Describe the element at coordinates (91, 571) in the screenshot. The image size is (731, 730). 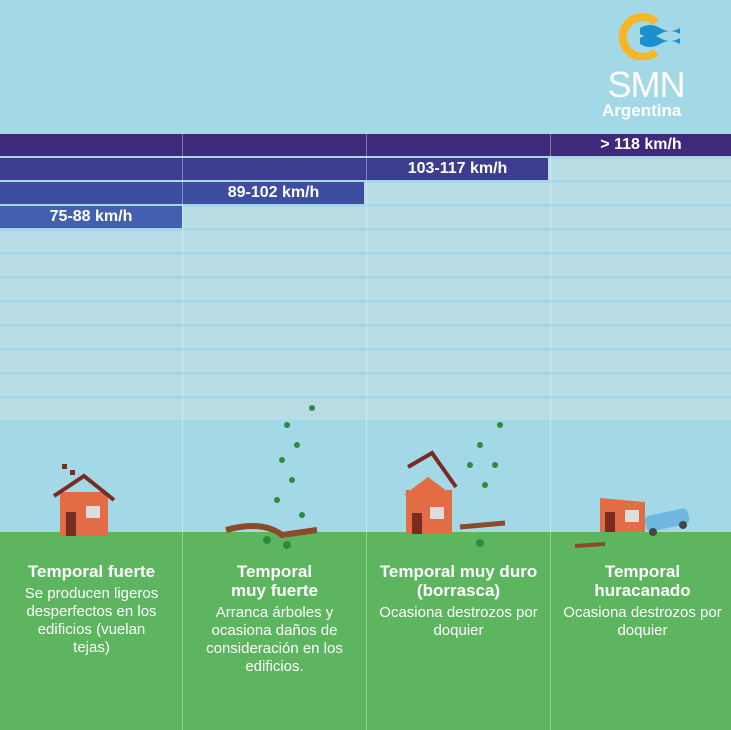
I see `category-title: Temporal fuerte` at that location.